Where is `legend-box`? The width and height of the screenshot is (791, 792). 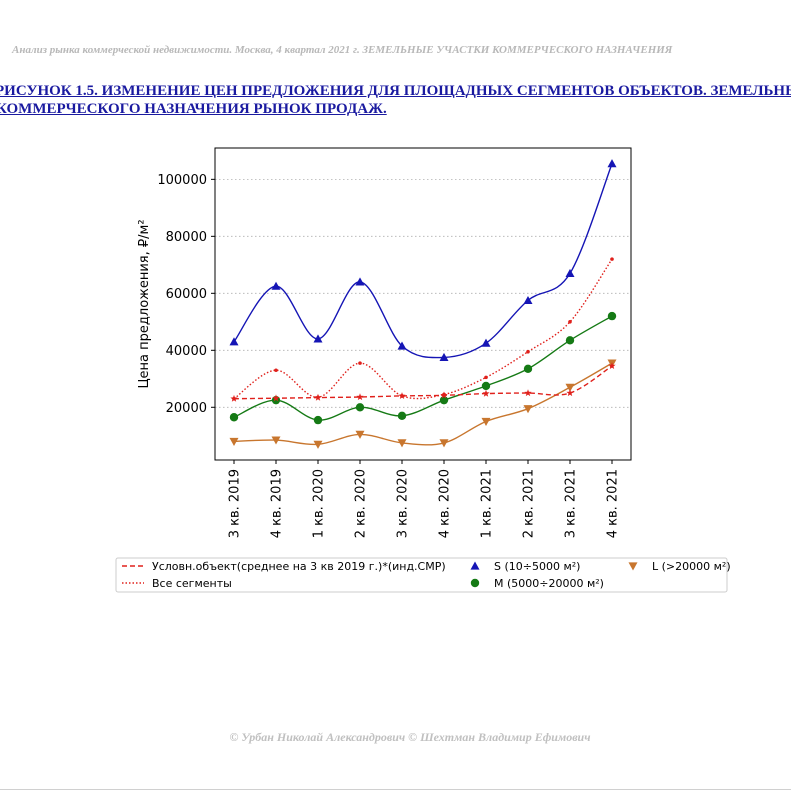
legend-box is located at coordinates (421, 575).